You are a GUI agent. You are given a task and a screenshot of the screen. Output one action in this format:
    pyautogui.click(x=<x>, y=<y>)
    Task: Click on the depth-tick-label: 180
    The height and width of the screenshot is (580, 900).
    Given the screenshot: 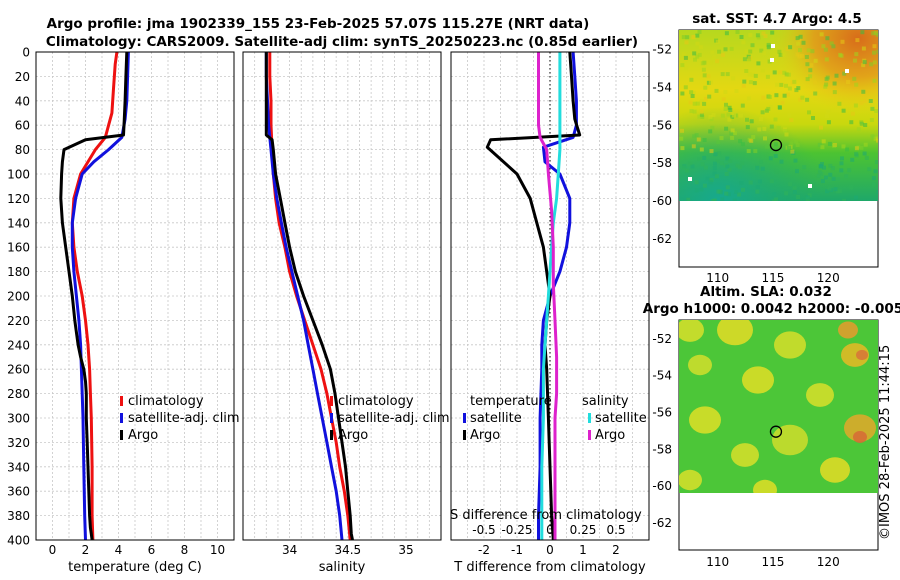 What is the action you would take?
    pyautogui.click(x=18, y=272)
    